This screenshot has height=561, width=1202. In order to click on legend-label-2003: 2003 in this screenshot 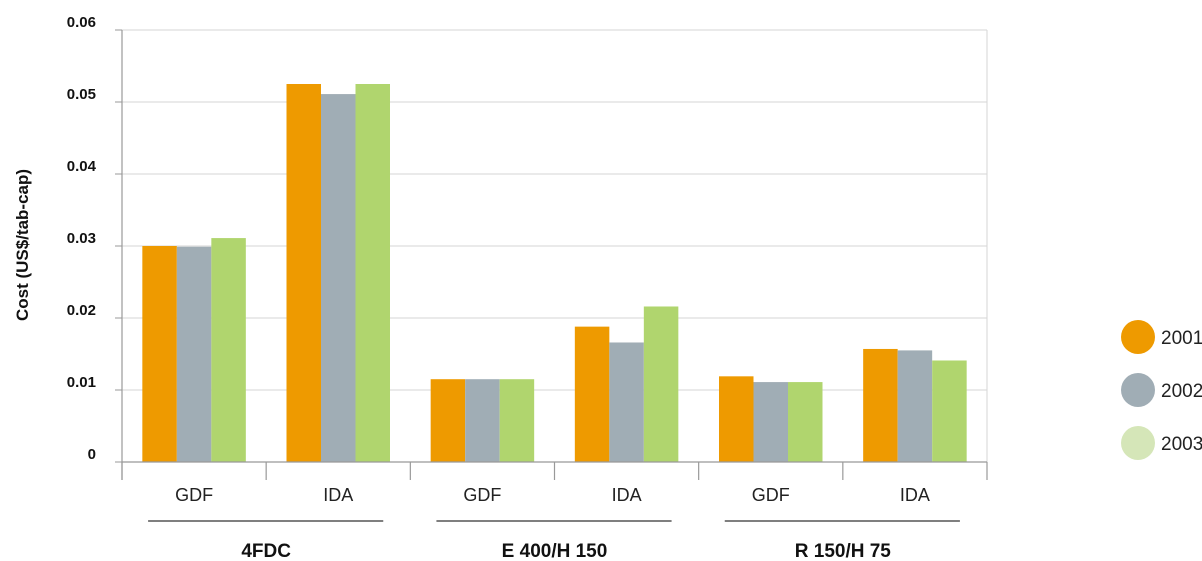, I will do `click(1181, 444)`.